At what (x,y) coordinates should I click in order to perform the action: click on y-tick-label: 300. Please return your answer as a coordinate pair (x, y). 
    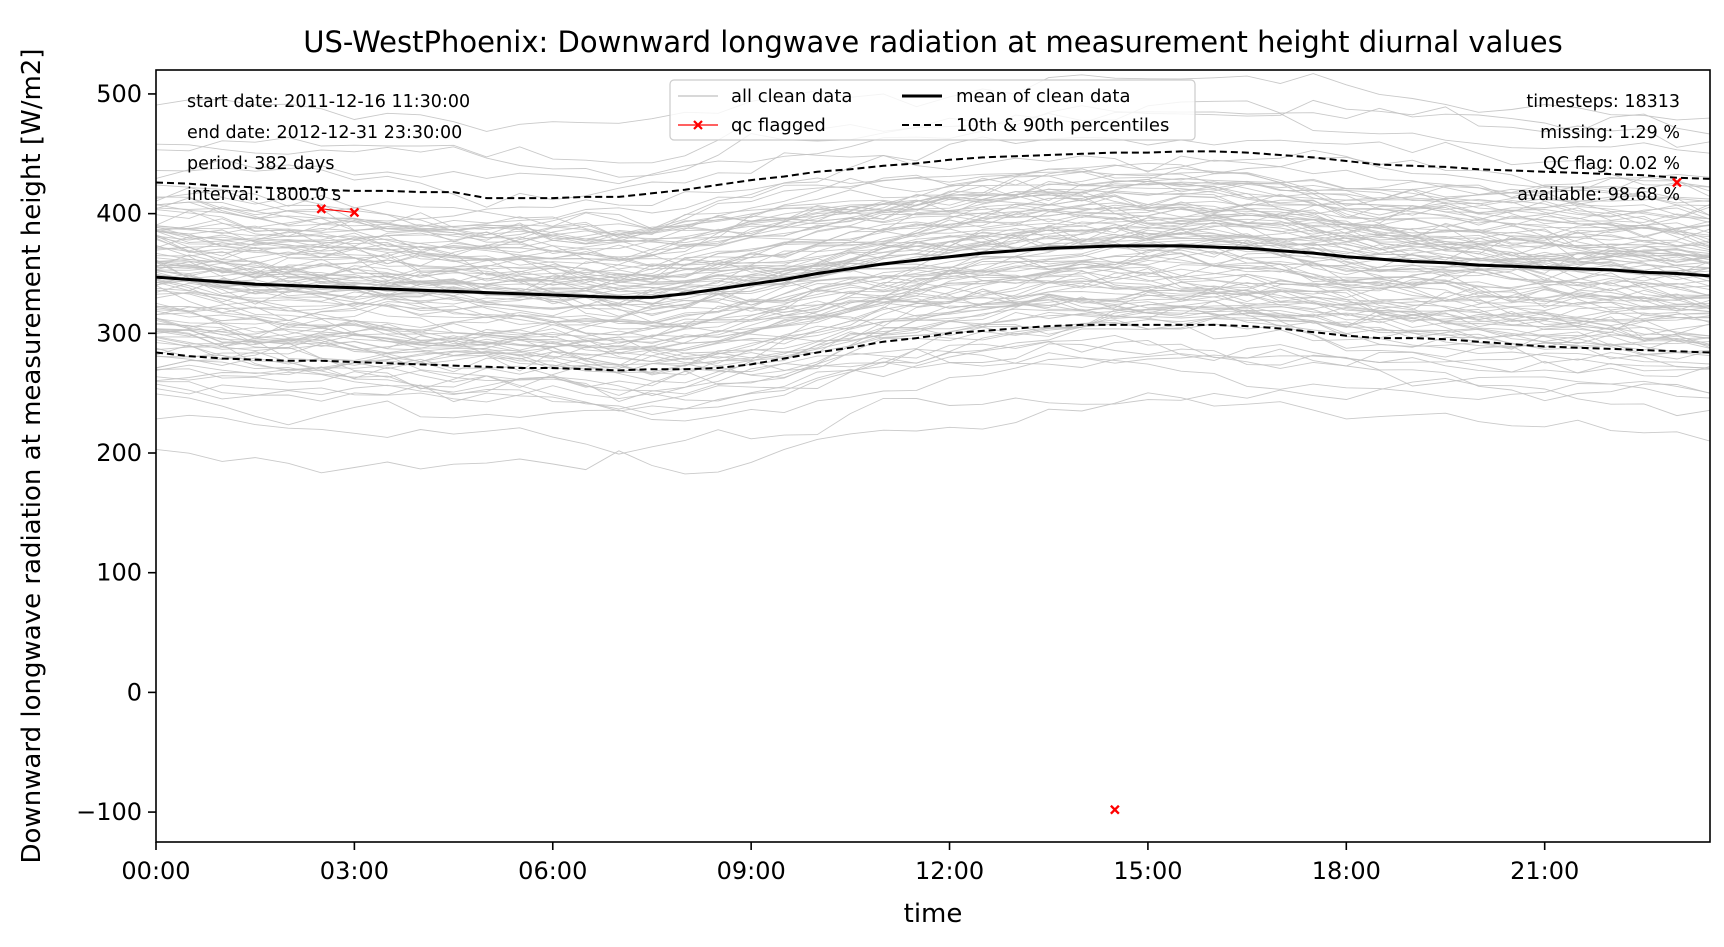
    Looking at the image, I should click on (119, 333).